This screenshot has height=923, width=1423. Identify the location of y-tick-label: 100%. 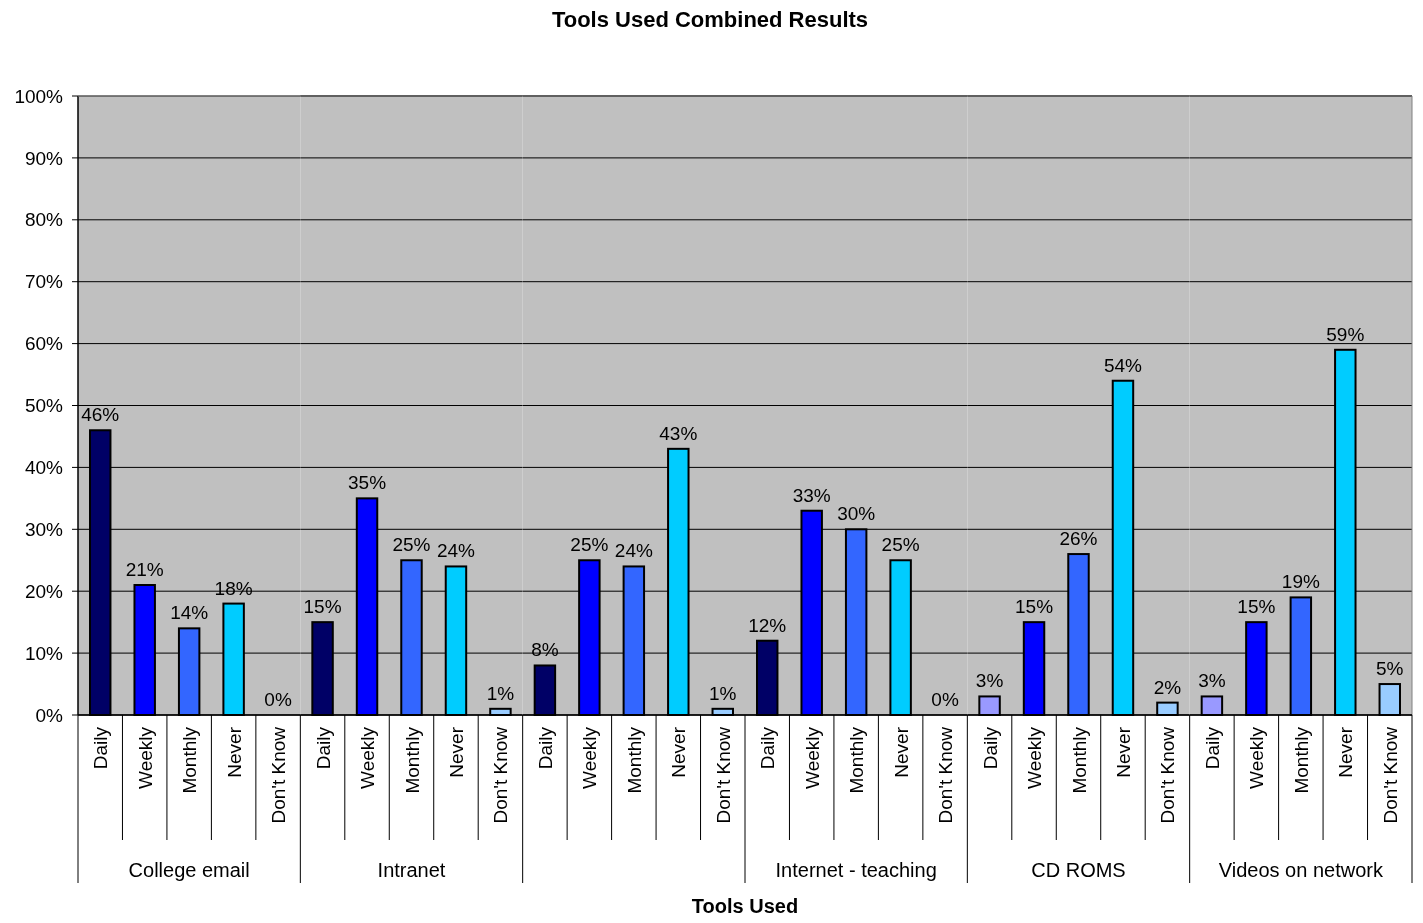
(39, 96).